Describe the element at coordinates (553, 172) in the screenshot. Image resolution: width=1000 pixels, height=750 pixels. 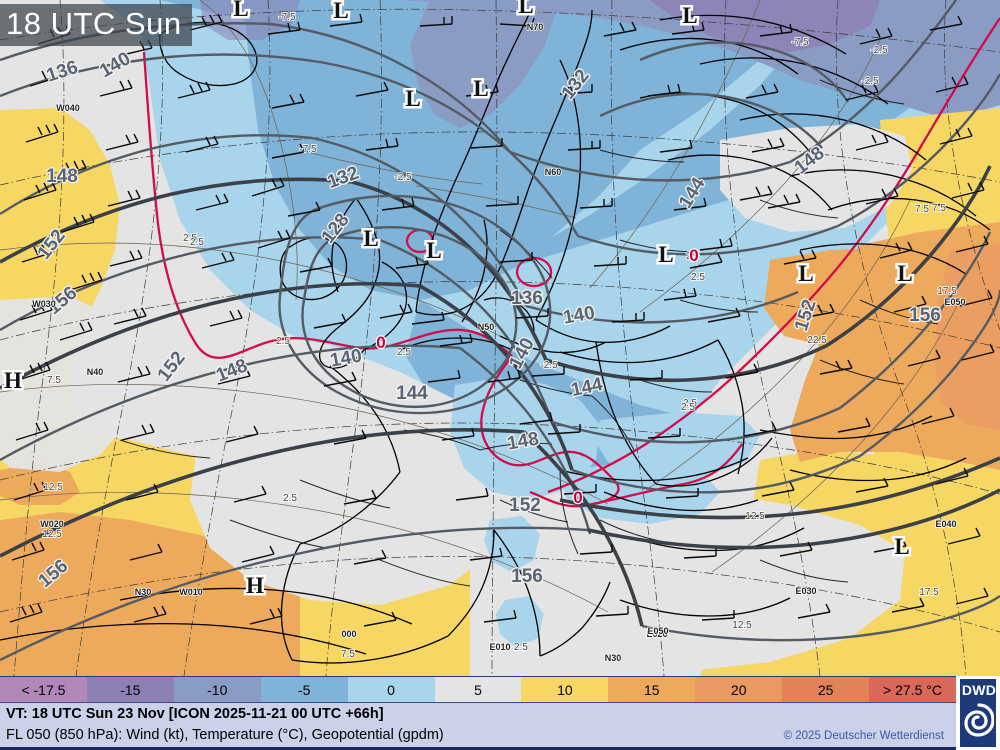
I see `grid-label-1: N60` at that location.